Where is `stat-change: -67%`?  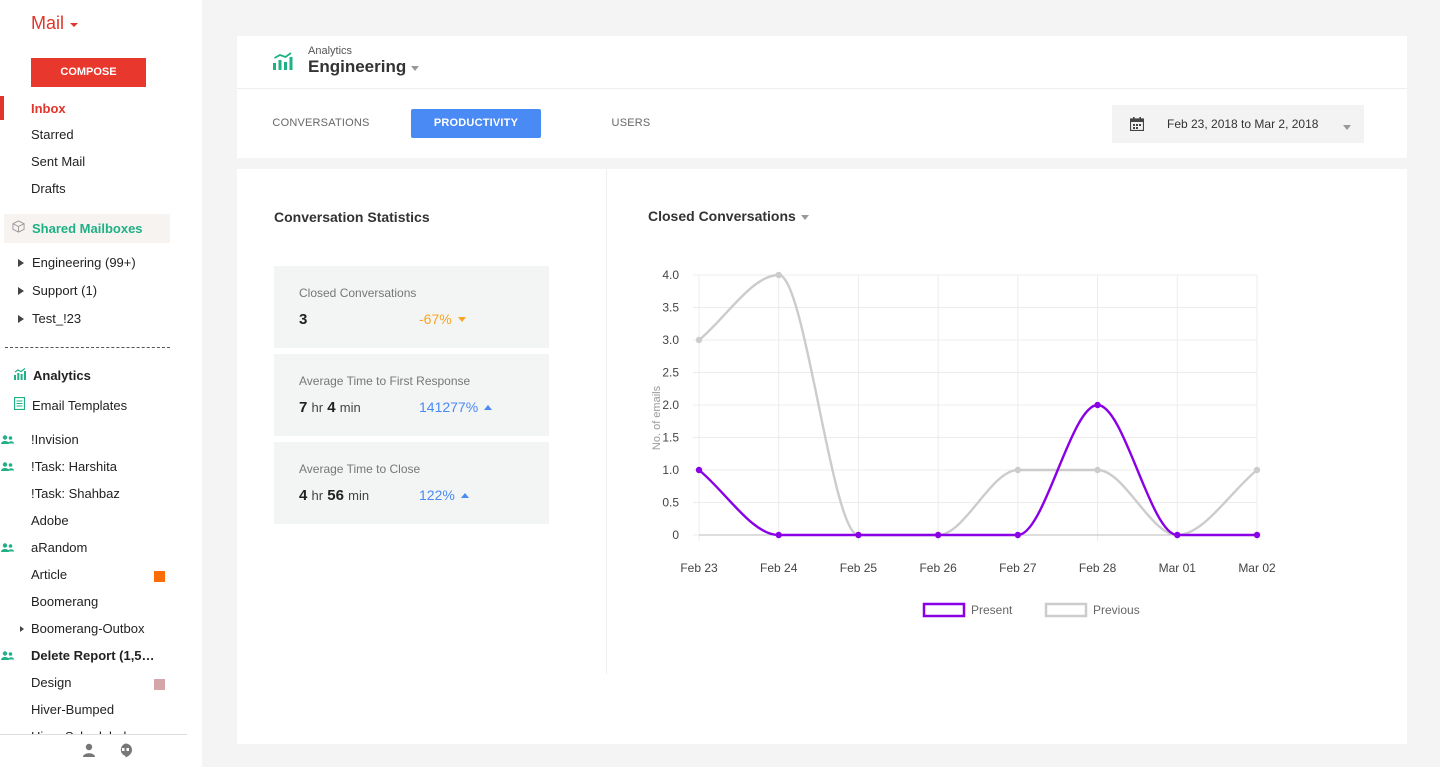
stat-change: -67% is located at coordinates (442, 319).